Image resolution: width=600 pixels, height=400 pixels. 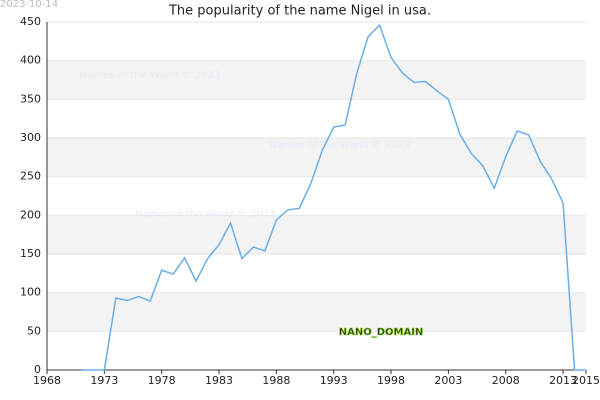 What do you see at coordinates (104, 380) in the screenshot?
I see `x-tick-label: 1973` at bounding box center [104, 380].